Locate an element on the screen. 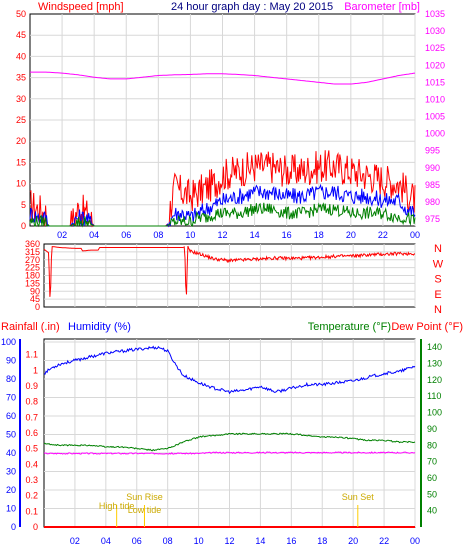  series-line-dew-point-f- is located at coordinates (229, 453).